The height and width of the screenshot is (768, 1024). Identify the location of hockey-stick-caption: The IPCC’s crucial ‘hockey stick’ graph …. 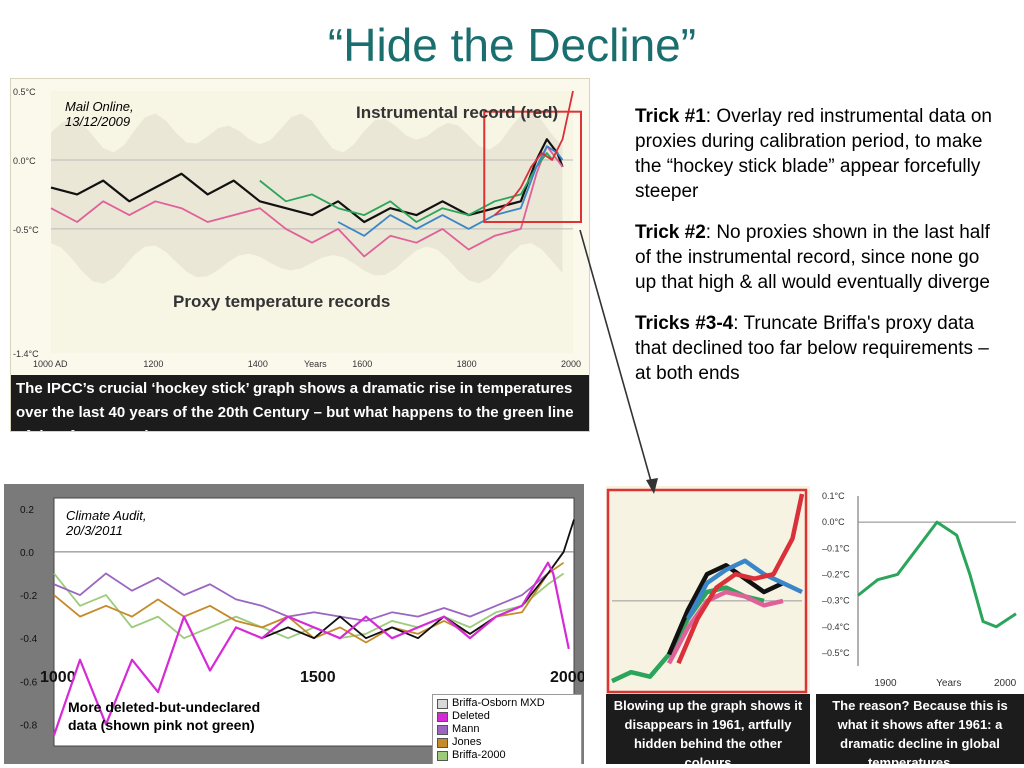
(300, 403).